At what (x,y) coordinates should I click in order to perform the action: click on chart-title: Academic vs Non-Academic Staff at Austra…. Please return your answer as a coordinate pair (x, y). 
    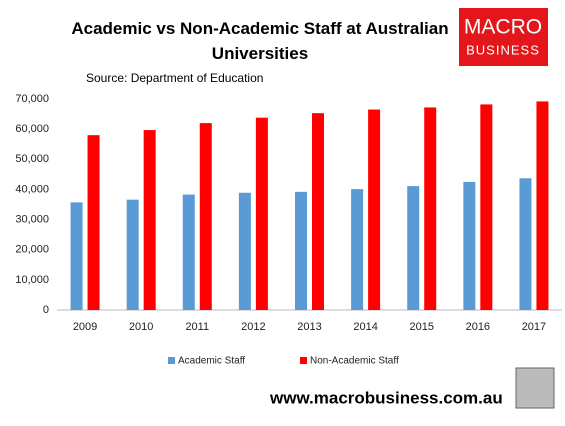
    Looking at the image, I should click on (260, 41).